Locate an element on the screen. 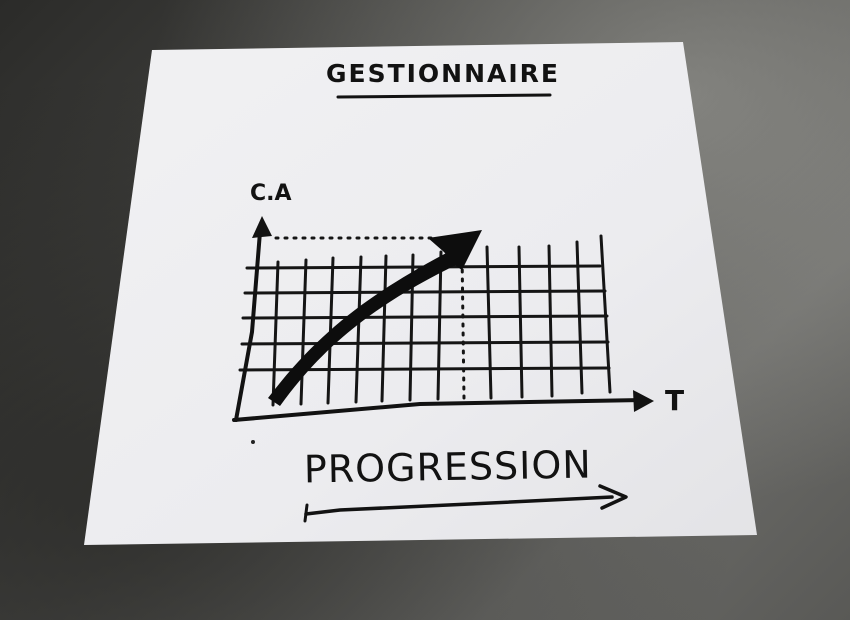  x-axis is located at coordinates (437, 410).